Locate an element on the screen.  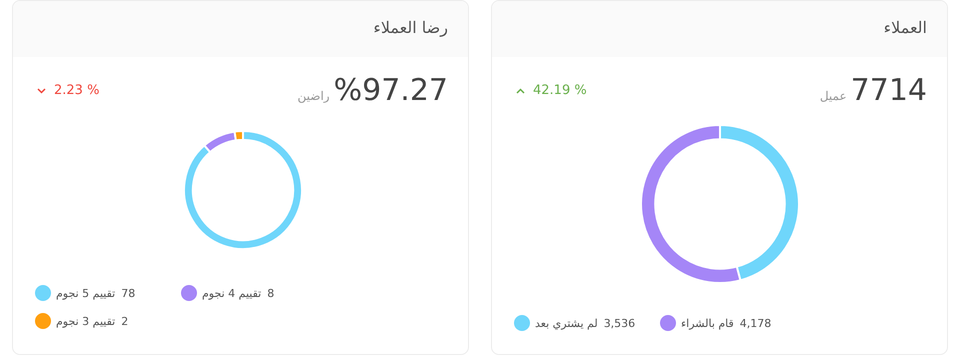
legend-label: تقييم 4 نجوم is located at coordinates (232, 293).